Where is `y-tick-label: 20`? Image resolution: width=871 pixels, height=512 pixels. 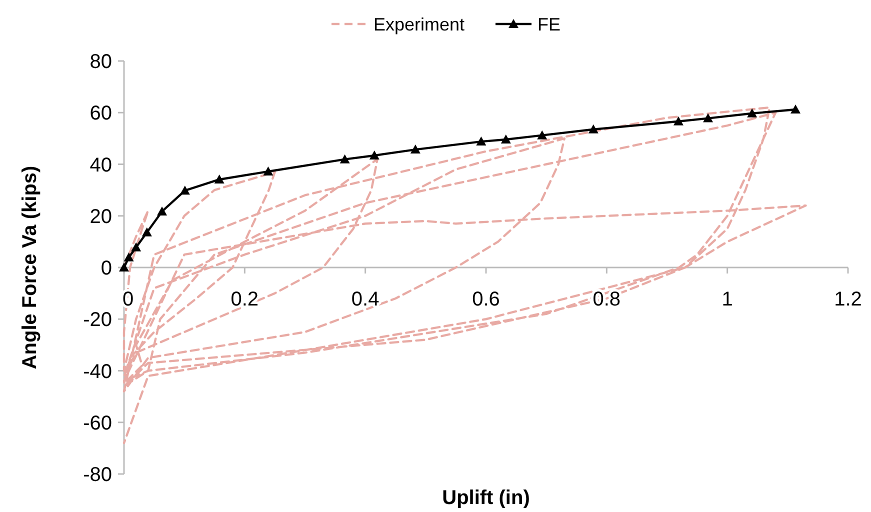
y-tick-label: 20 is located at coordinates (101, 217).